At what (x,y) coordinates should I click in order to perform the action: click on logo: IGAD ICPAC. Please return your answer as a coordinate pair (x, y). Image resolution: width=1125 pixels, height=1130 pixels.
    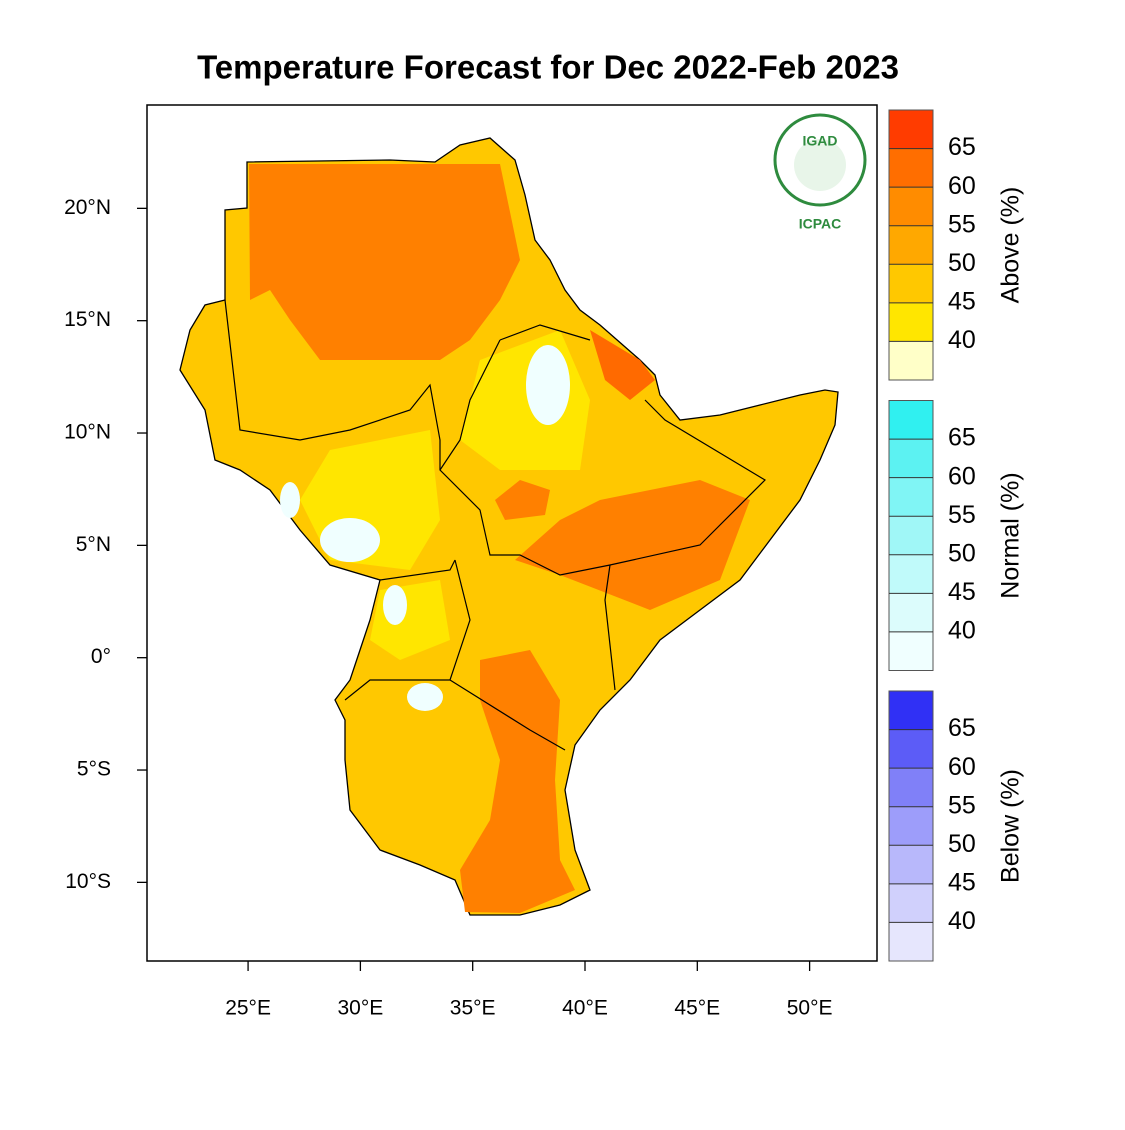
    Looking at the image, I should click on (820, 172).